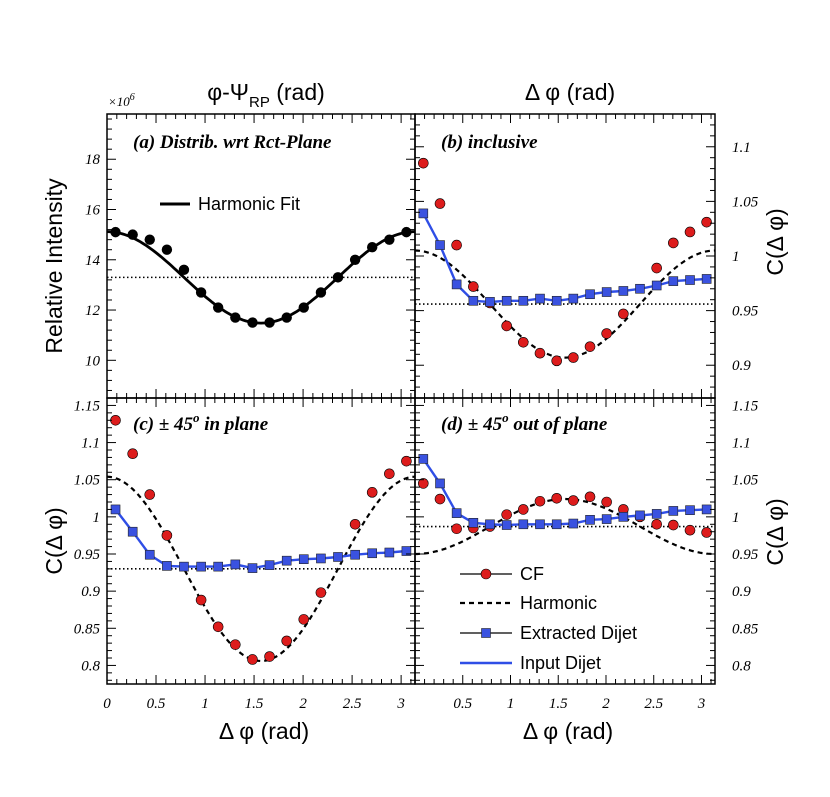  What do you see at coordinates (201, 422) in the screenshot?
I see `panel-title: (c) ± 45o in plane` at bounding box center [201, 422].